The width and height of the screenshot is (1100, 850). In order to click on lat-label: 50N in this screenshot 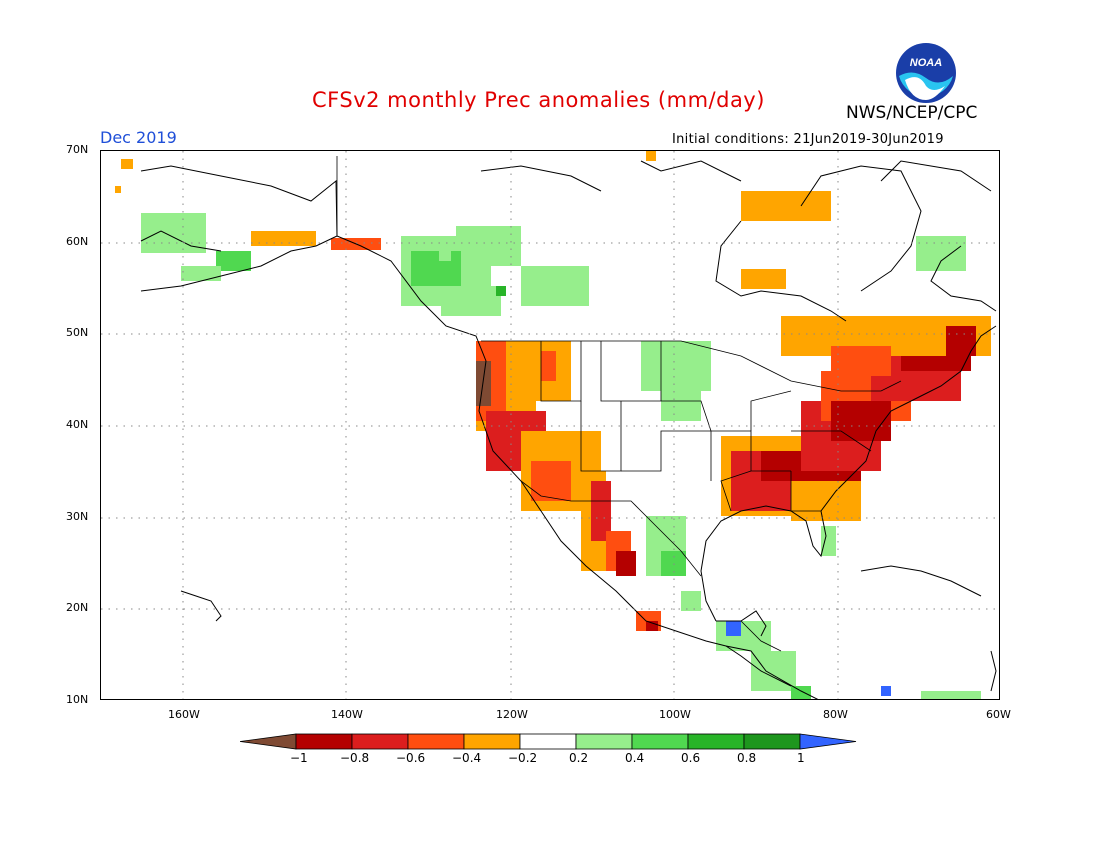, I will do `click(77, 332)`.